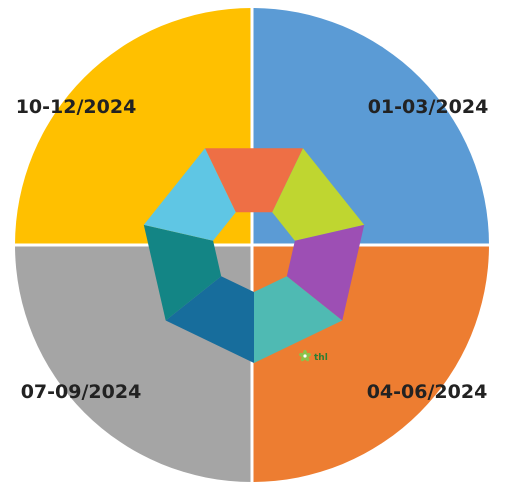 This screenshot has width=507, height=482. I want to click on quadrant-q4-label: 10-12/2024, so click(76, 107).